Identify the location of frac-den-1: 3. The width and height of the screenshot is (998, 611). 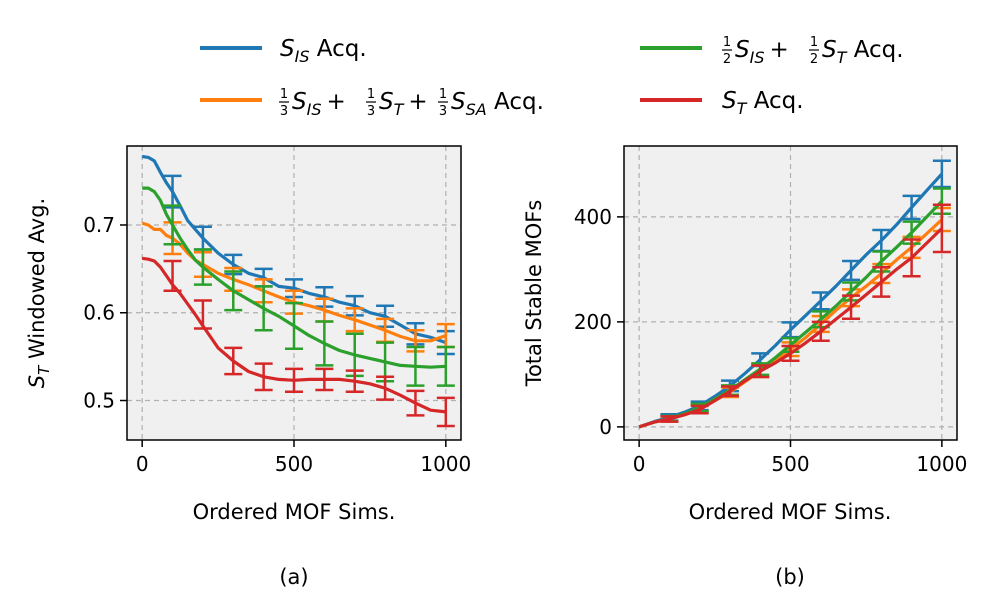
(284, 111).